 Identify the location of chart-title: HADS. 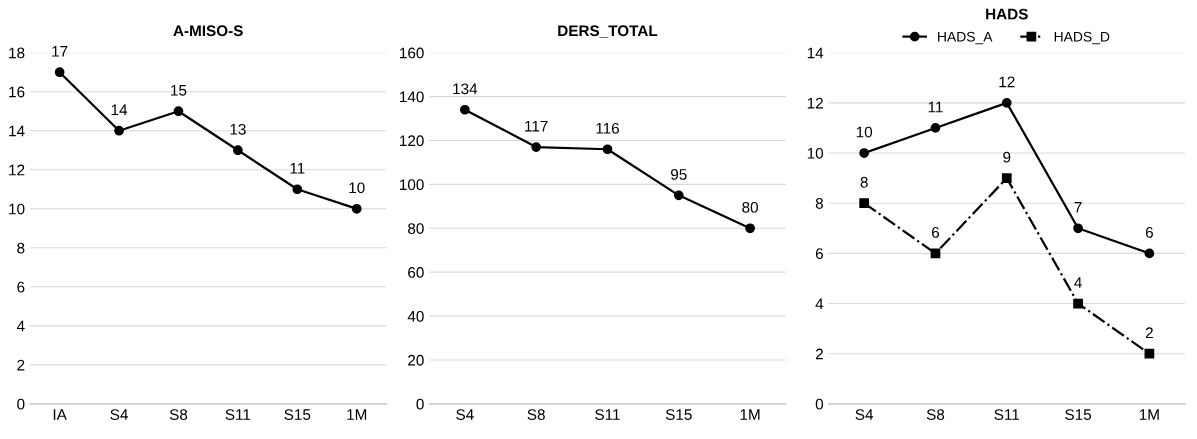
(1007, 14).